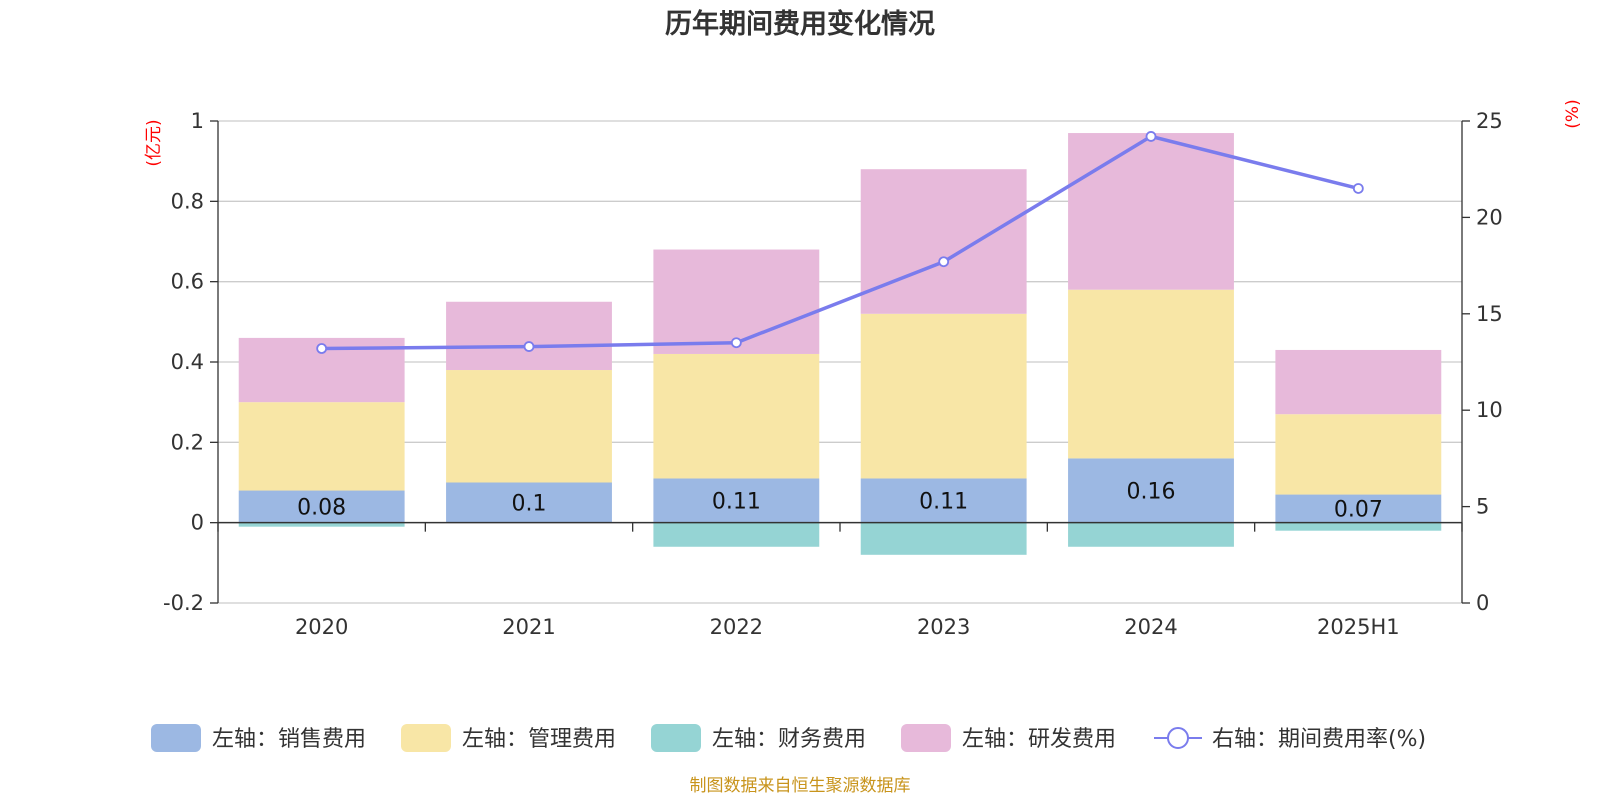 The image size is (1600, 800). Describe the element at coordinates (1482, 603) in the screenshot. I see `right-axis-tick-label: 0` at that location.